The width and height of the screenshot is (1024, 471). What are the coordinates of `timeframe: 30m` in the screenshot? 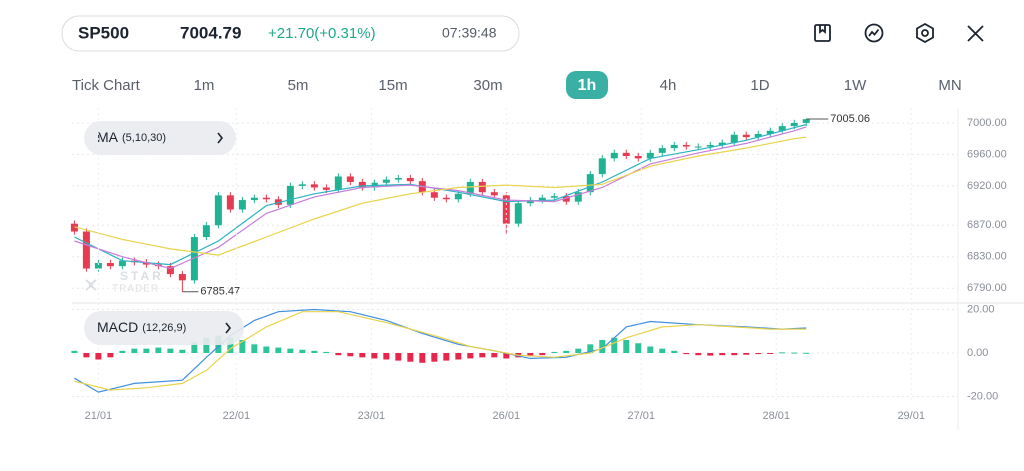 It's located at (487, 85).